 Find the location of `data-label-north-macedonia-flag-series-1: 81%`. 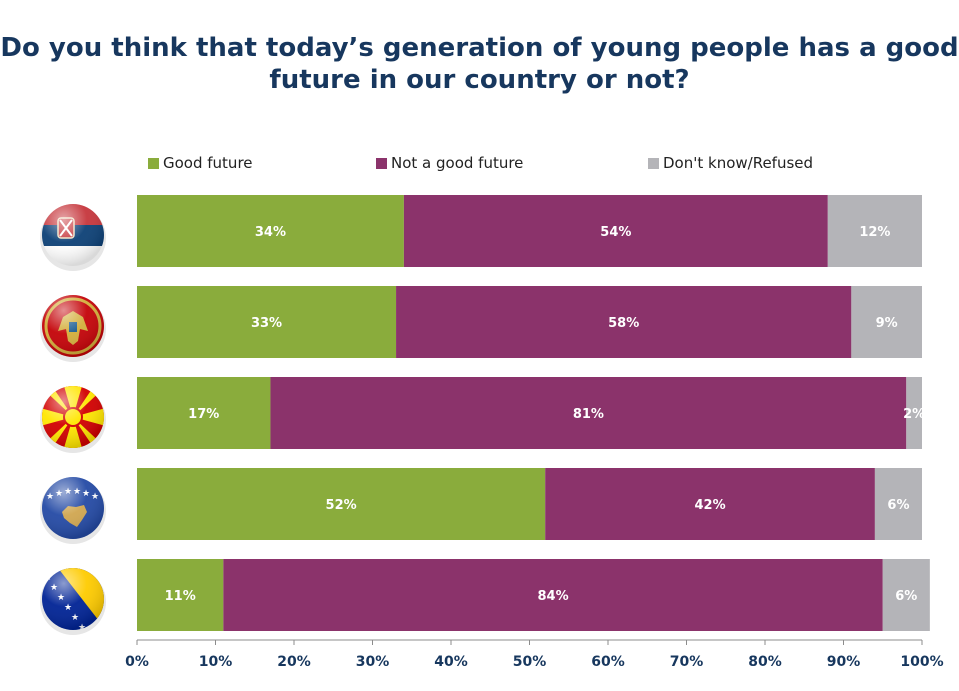

data-label-north-macedonia-flag-series-1: 81% is located at coordinates (588, 414).